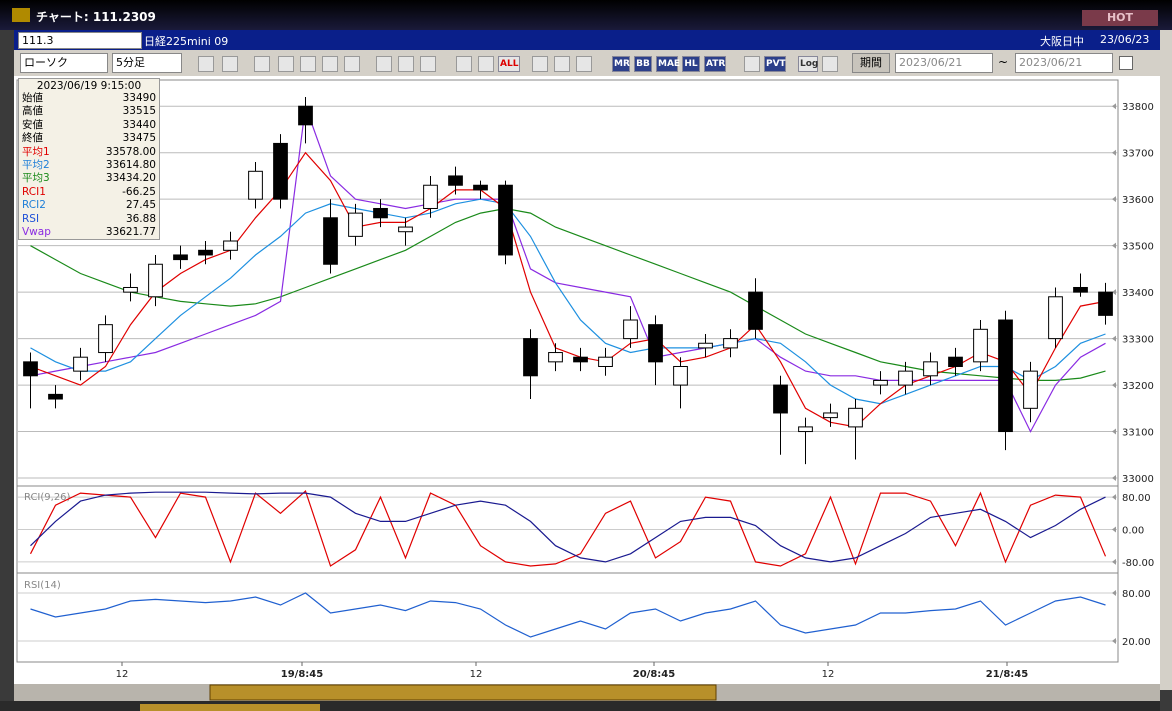 The width and height of the screenshot is (1172, 711). I want to click on info-value: 33515, so click(139, 111).